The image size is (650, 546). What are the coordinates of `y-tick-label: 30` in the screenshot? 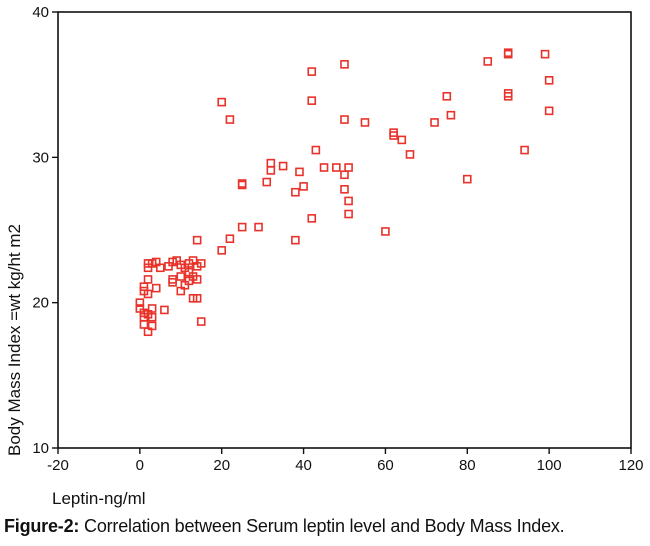 It's located at (40, 157).